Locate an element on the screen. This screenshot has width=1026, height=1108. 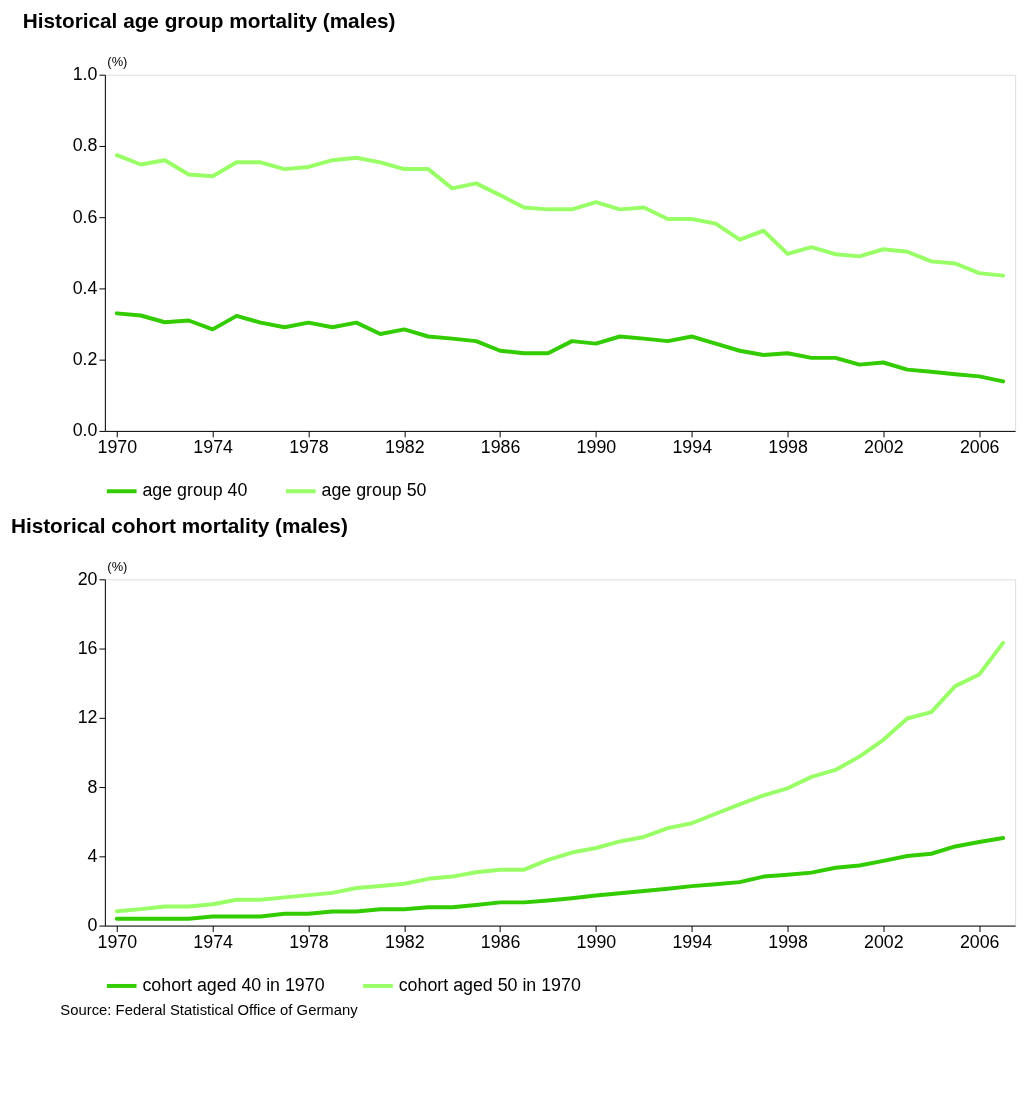
source-note: Source: Federal Statistical Office of Germany is located at coordinates (209, 1009).